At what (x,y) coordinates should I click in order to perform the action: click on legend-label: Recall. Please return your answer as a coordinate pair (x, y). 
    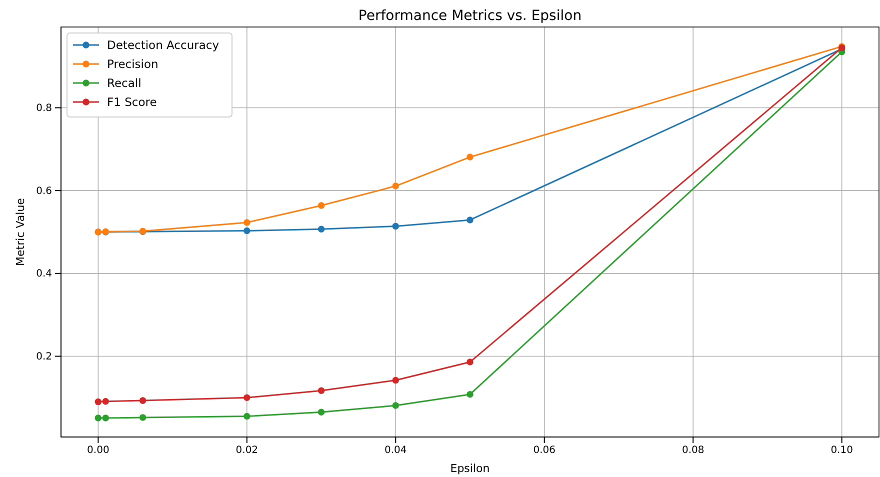
    Looking at the image, I should click on (124, 83).